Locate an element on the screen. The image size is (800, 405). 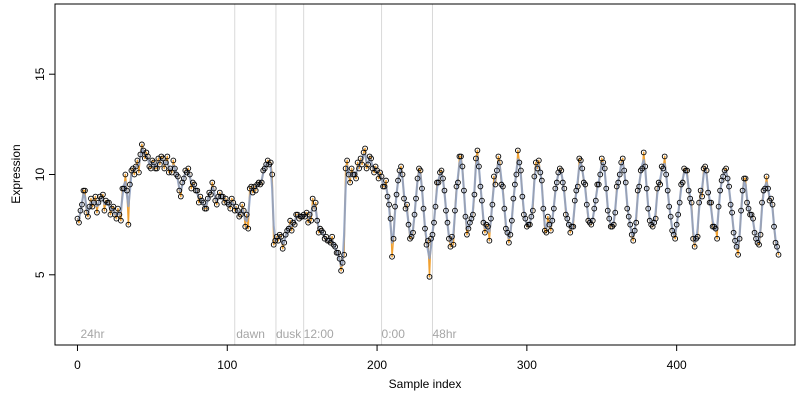
annotation-label-5: 48hr is located at coordinates (444, 334).